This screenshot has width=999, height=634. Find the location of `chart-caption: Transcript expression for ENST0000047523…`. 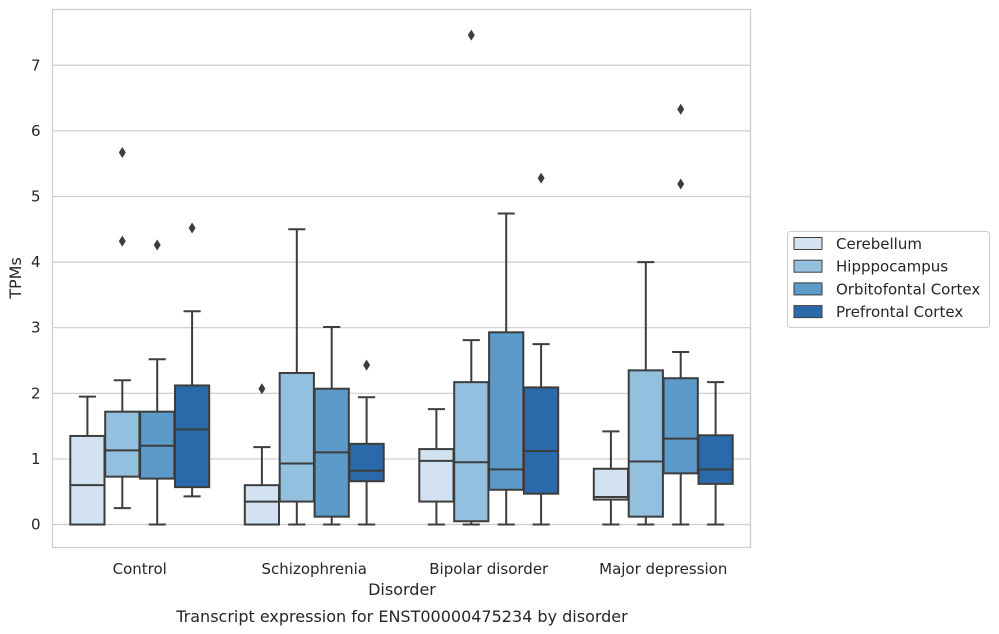

chart-caption: Transcript expression for ENST0000047523… is located at coordinates (401, 616).